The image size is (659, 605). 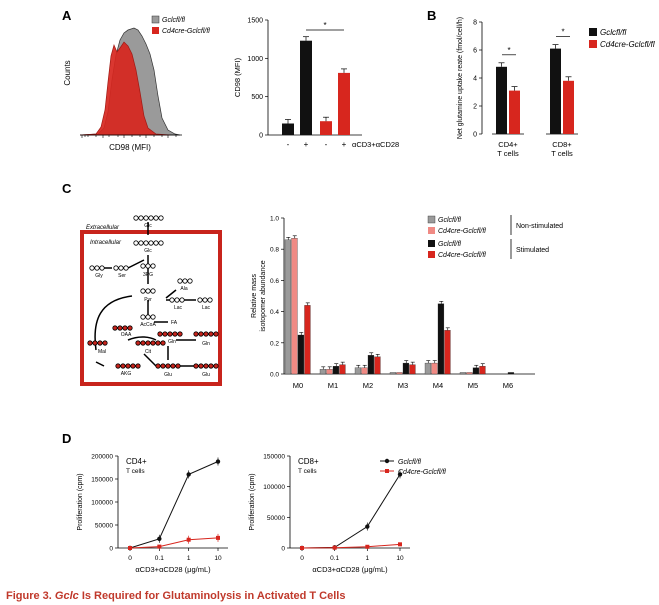 What do you see at coordinates (257, 97) in the screenshot?
I see `y-tick-label: 500` at bounding box center [257, 97].